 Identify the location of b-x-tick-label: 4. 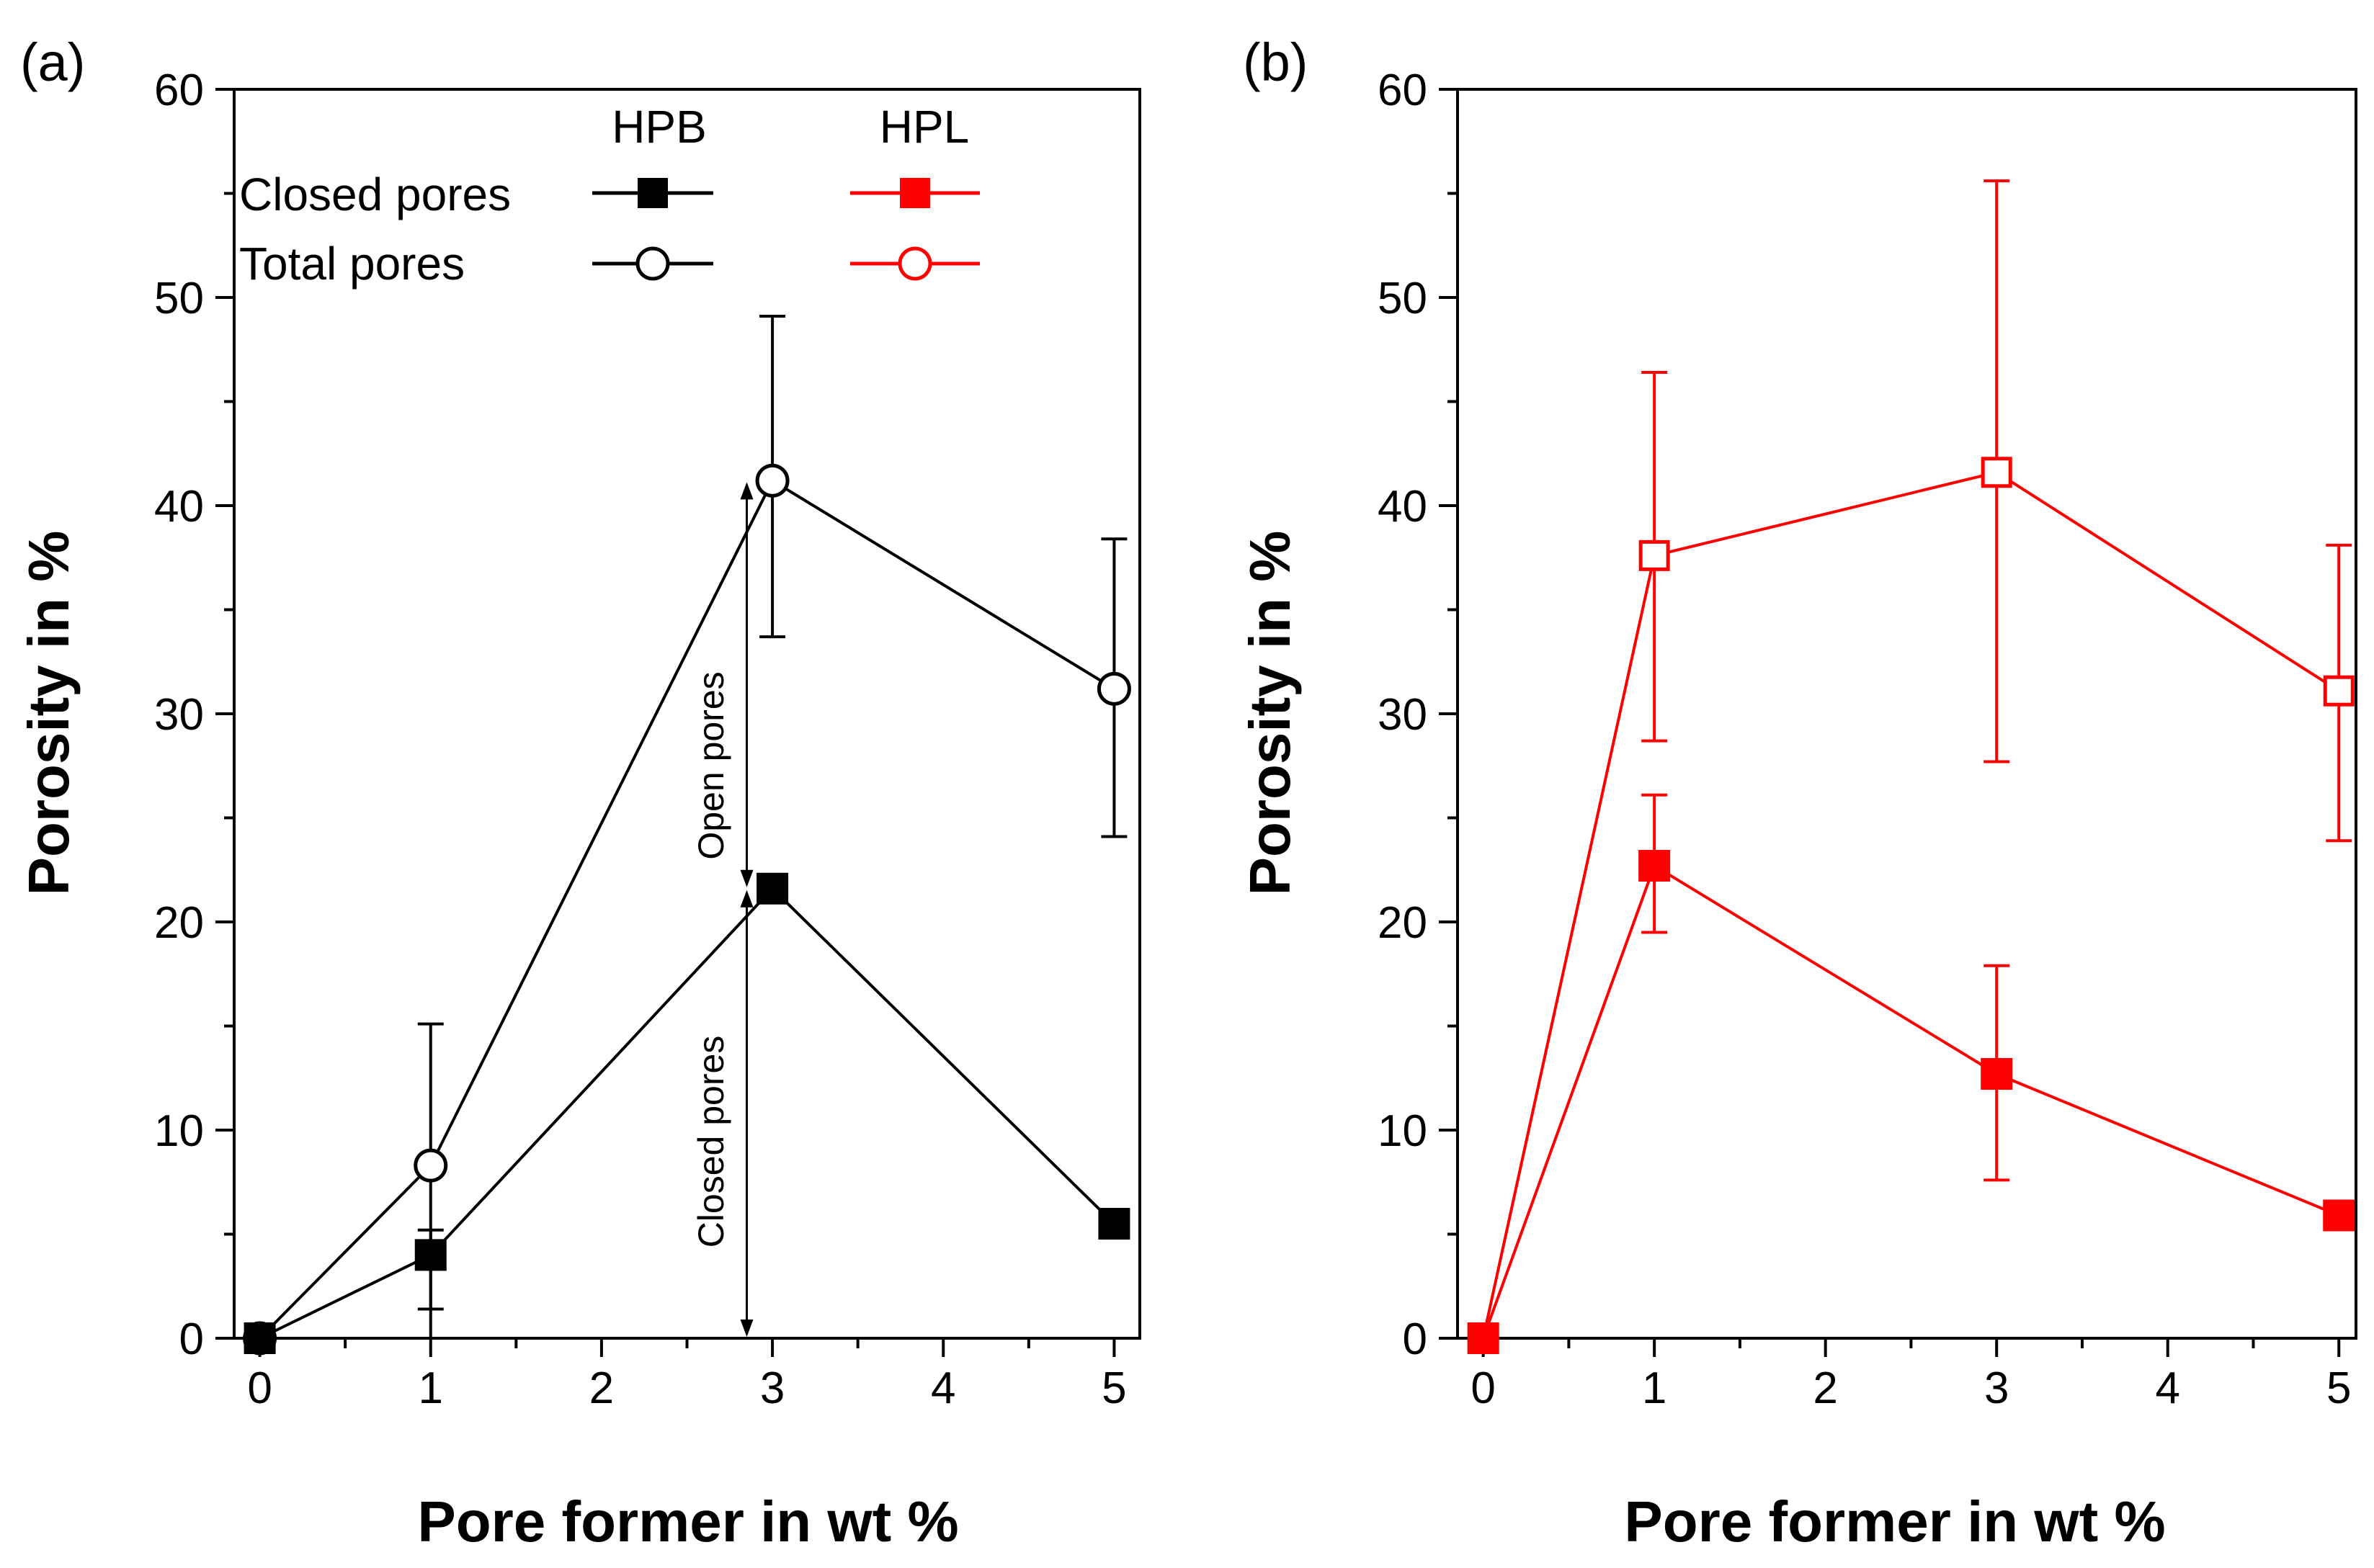
(2167, 1388).